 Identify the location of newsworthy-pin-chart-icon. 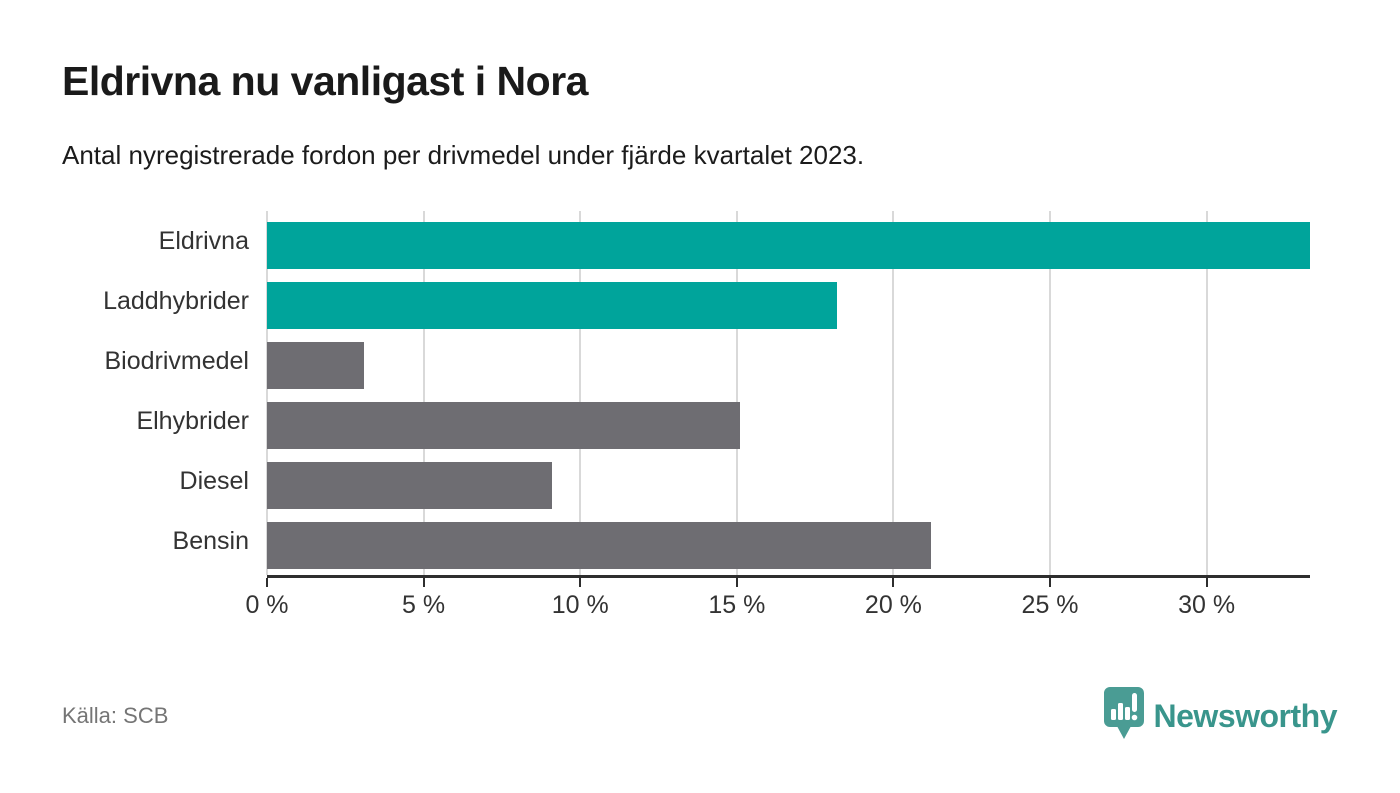
(1124, 716).